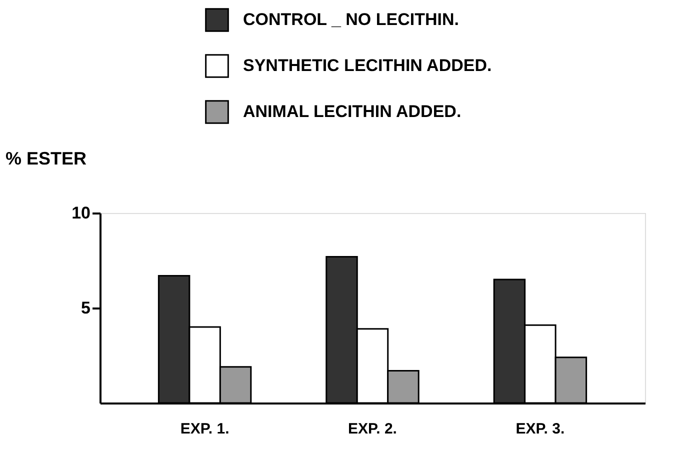 The image size is (681, 465). Describe the element at coordinates (372, 429) in the screenshot. I see `x-tick-label: EXP. 2.` at that location.